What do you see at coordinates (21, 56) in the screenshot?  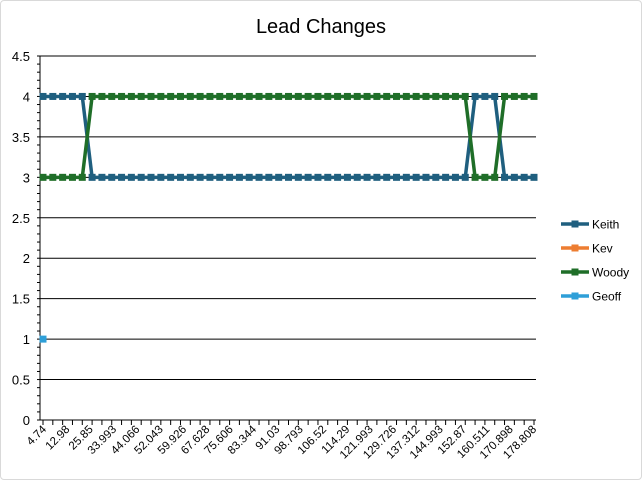 I see `y-tick-label: 4.5` at bounding box center [21, 56].